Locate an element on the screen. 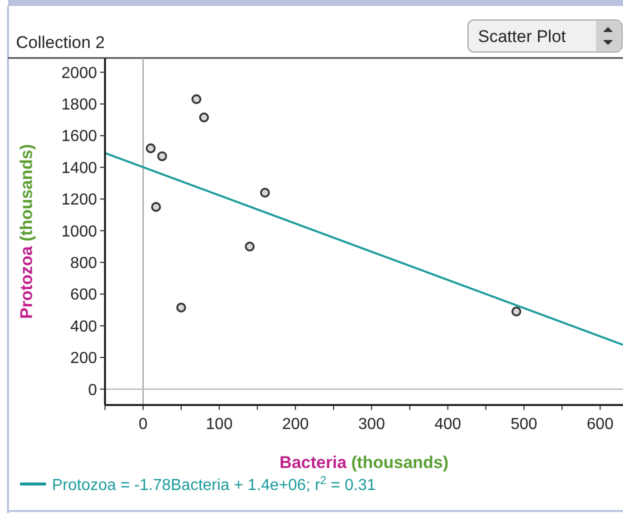 The height and width of the screenshot is (513, 623). y-tick-label: 400 is located at coordinates (84, 327).